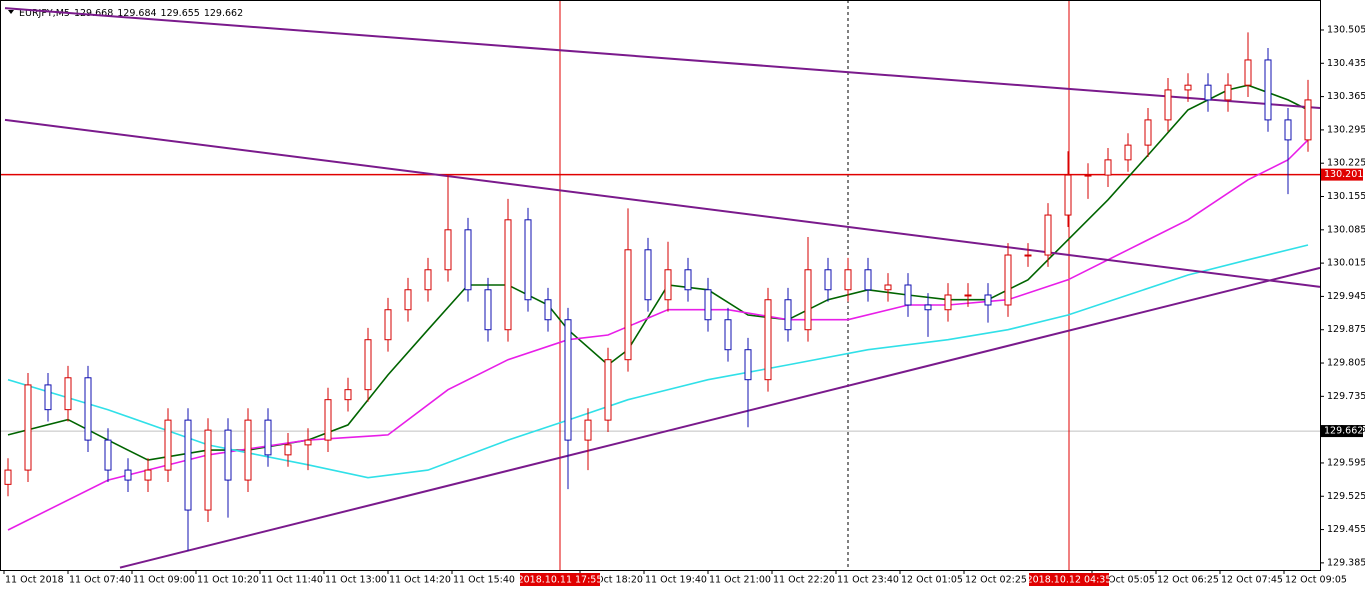 The width and height of the screenshot is (1365, 593). What do you see at coordinates (11, 12) in the screenshot?
I see `menu-arrow` at bounding box center [11, 12].